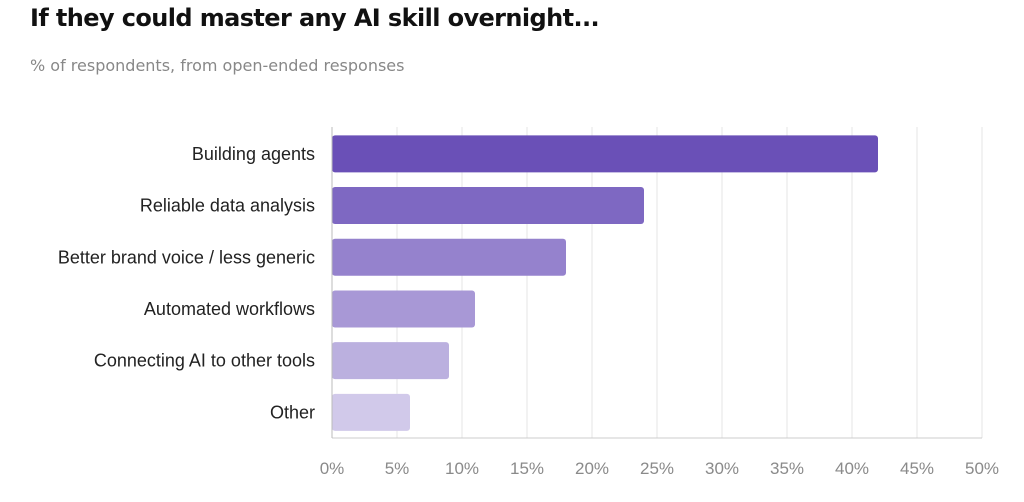 The height and width of the screenshot is (502, 1024). What do you see at coordinates (852, 468) in the screenshot?
I see `x-tick-label: 40%` at bounding box center [852, 468].